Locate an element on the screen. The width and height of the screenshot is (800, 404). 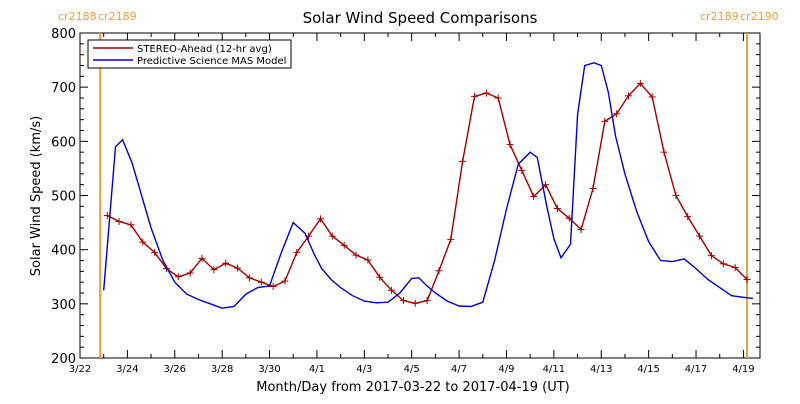
x-tick-label: 4/1 is located at coordinates (317, 369).